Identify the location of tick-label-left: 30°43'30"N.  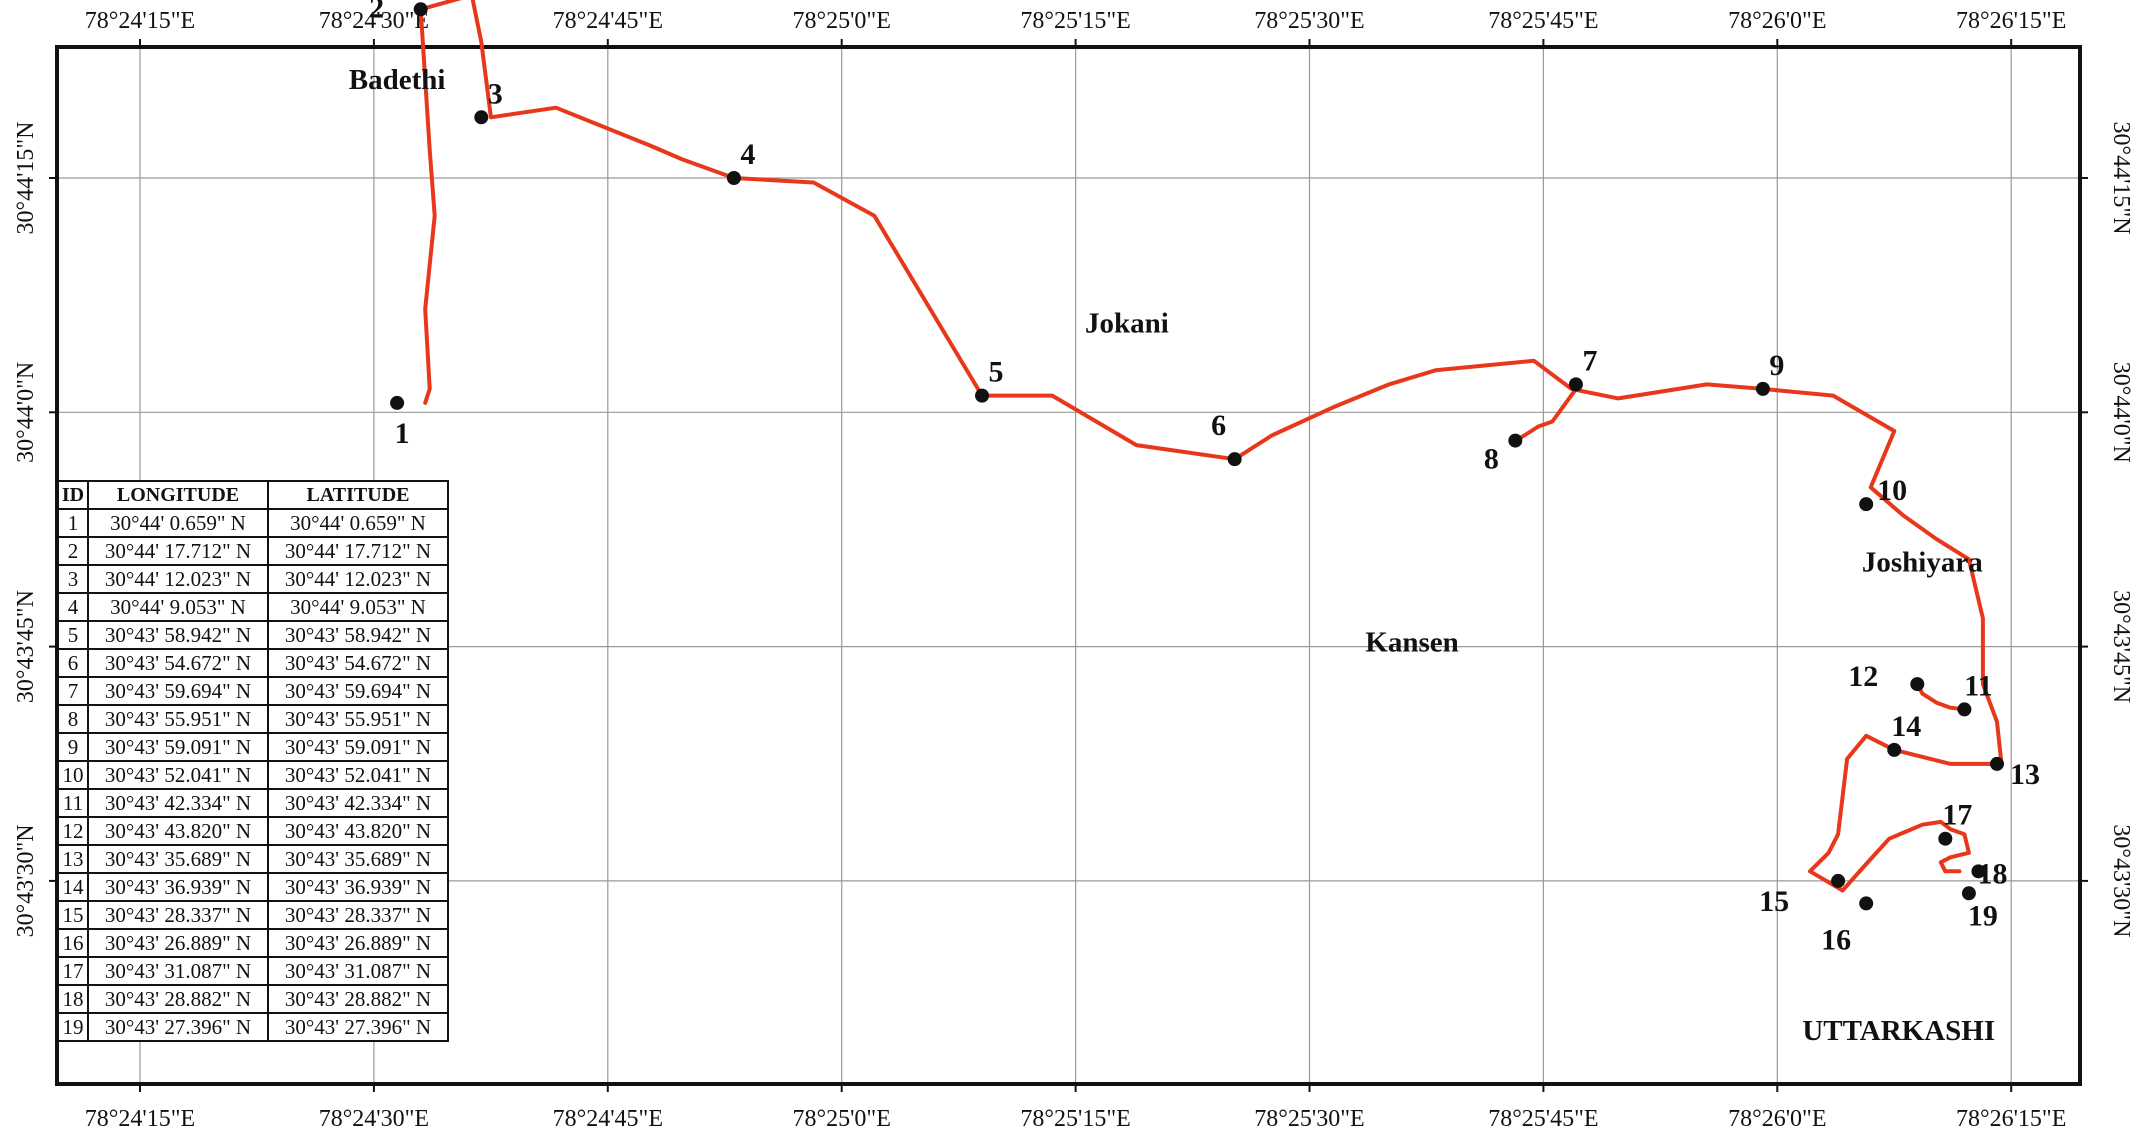
(26, 880).